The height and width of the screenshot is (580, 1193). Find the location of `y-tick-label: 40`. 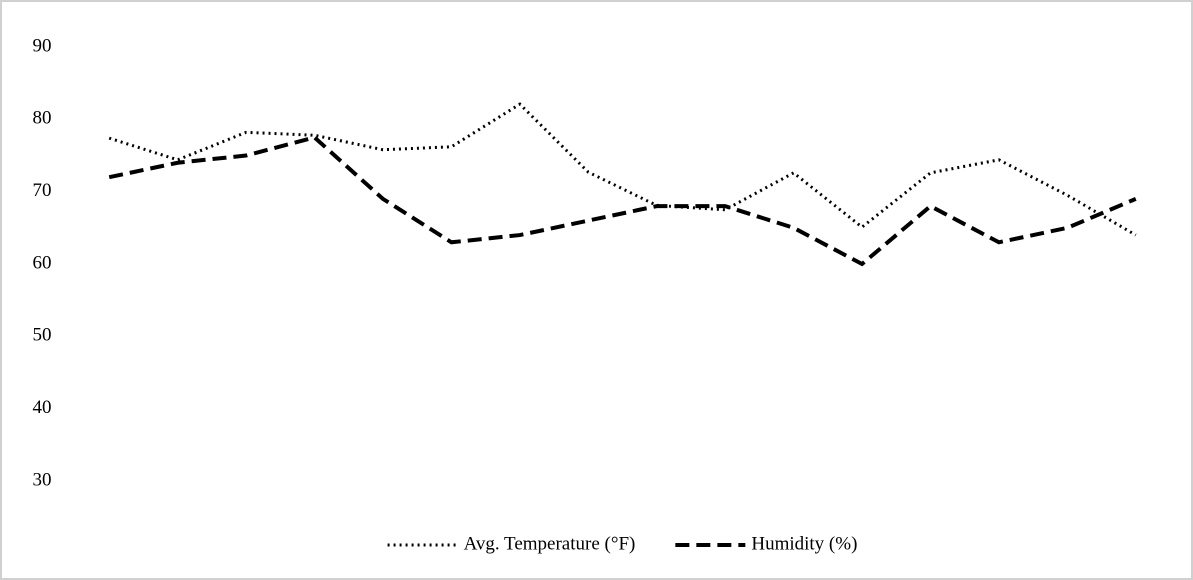

y-tick-label: 40 is located at coordinates (42, 407).